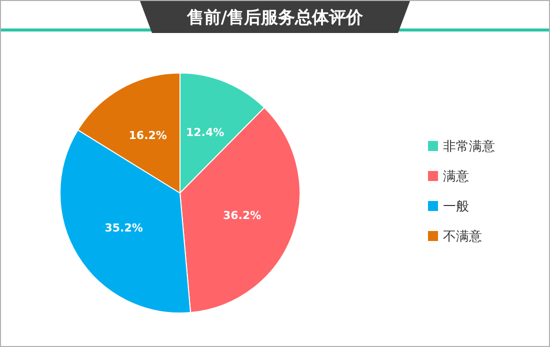  Describe the element at coordinates (469, 147) in the screenshot. I see `legend-label: 非常满意` at that location.